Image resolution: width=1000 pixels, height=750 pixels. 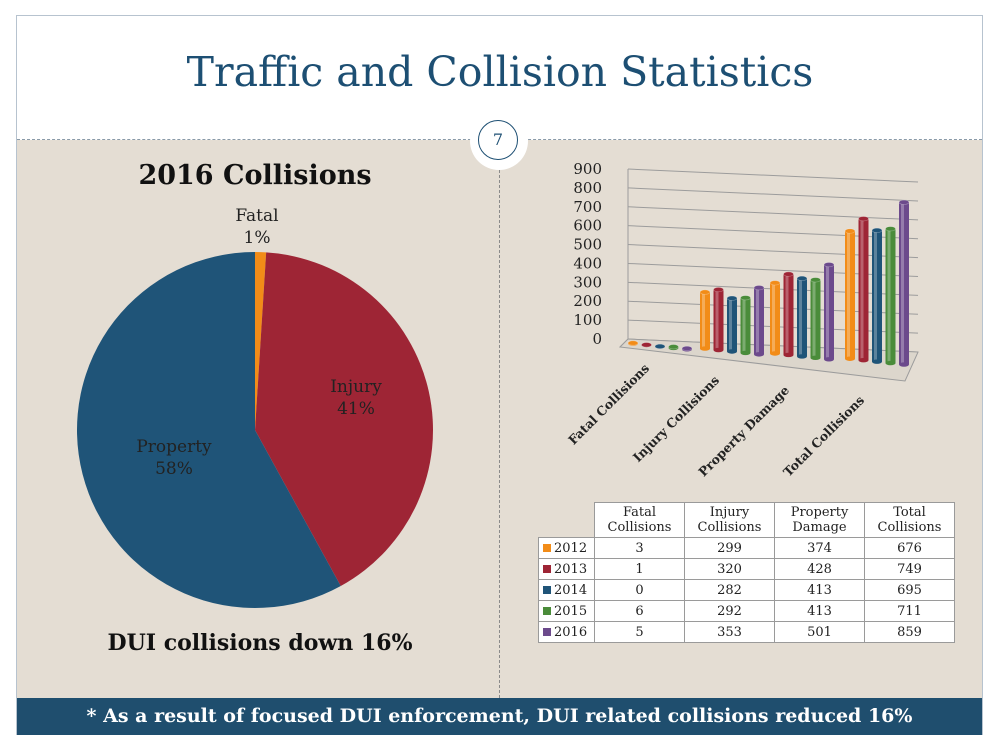 I want to click on y-tick-label: 100, so click(x=587, y=320).